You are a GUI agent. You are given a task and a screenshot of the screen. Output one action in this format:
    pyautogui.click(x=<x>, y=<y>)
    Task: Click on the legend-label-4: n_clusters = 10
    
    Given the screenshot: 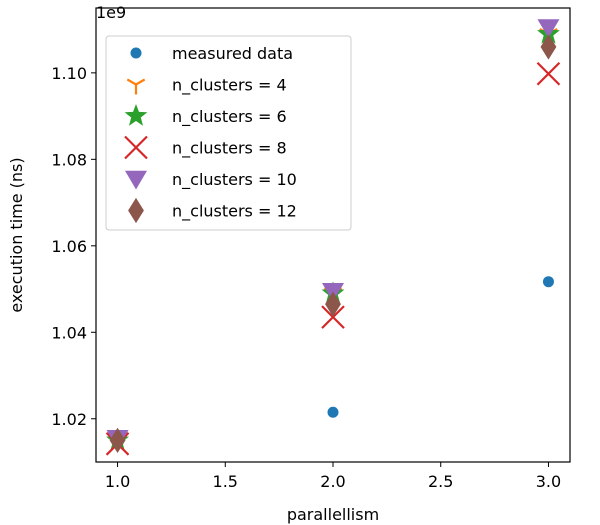 What is the action you would take?
    pyautogui.click(x=234, y=180)
    